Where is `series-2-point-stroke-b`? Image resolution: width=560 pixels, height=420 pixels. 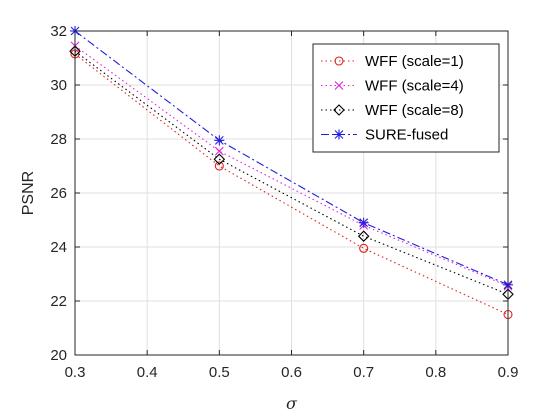 series-2-point-stroke-b is located at coordinates (219, 151).